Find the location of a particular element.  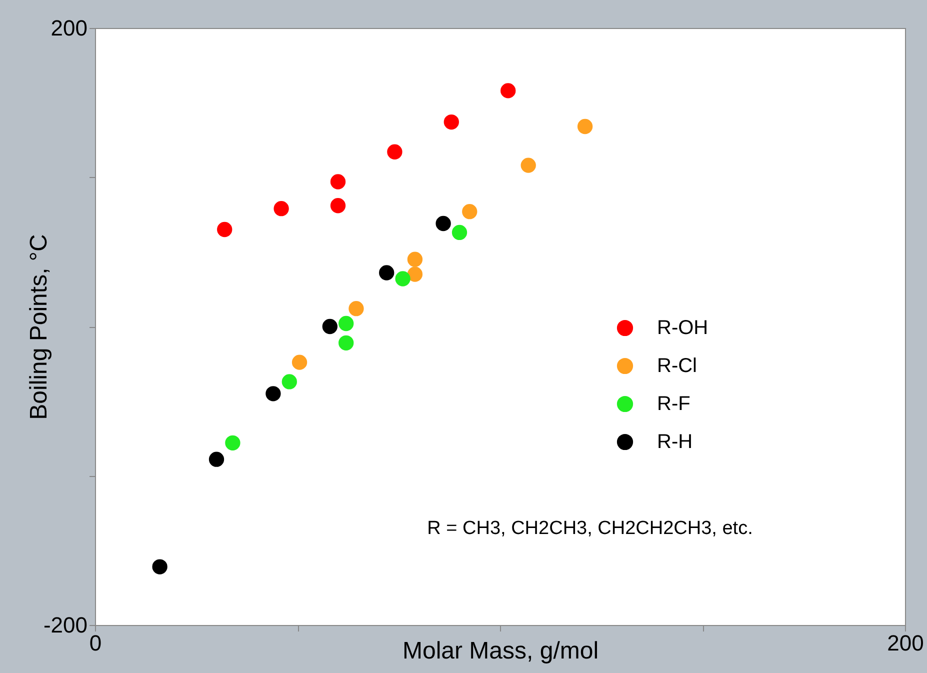

legend-label: R-F is located at coordinates (673, 404).